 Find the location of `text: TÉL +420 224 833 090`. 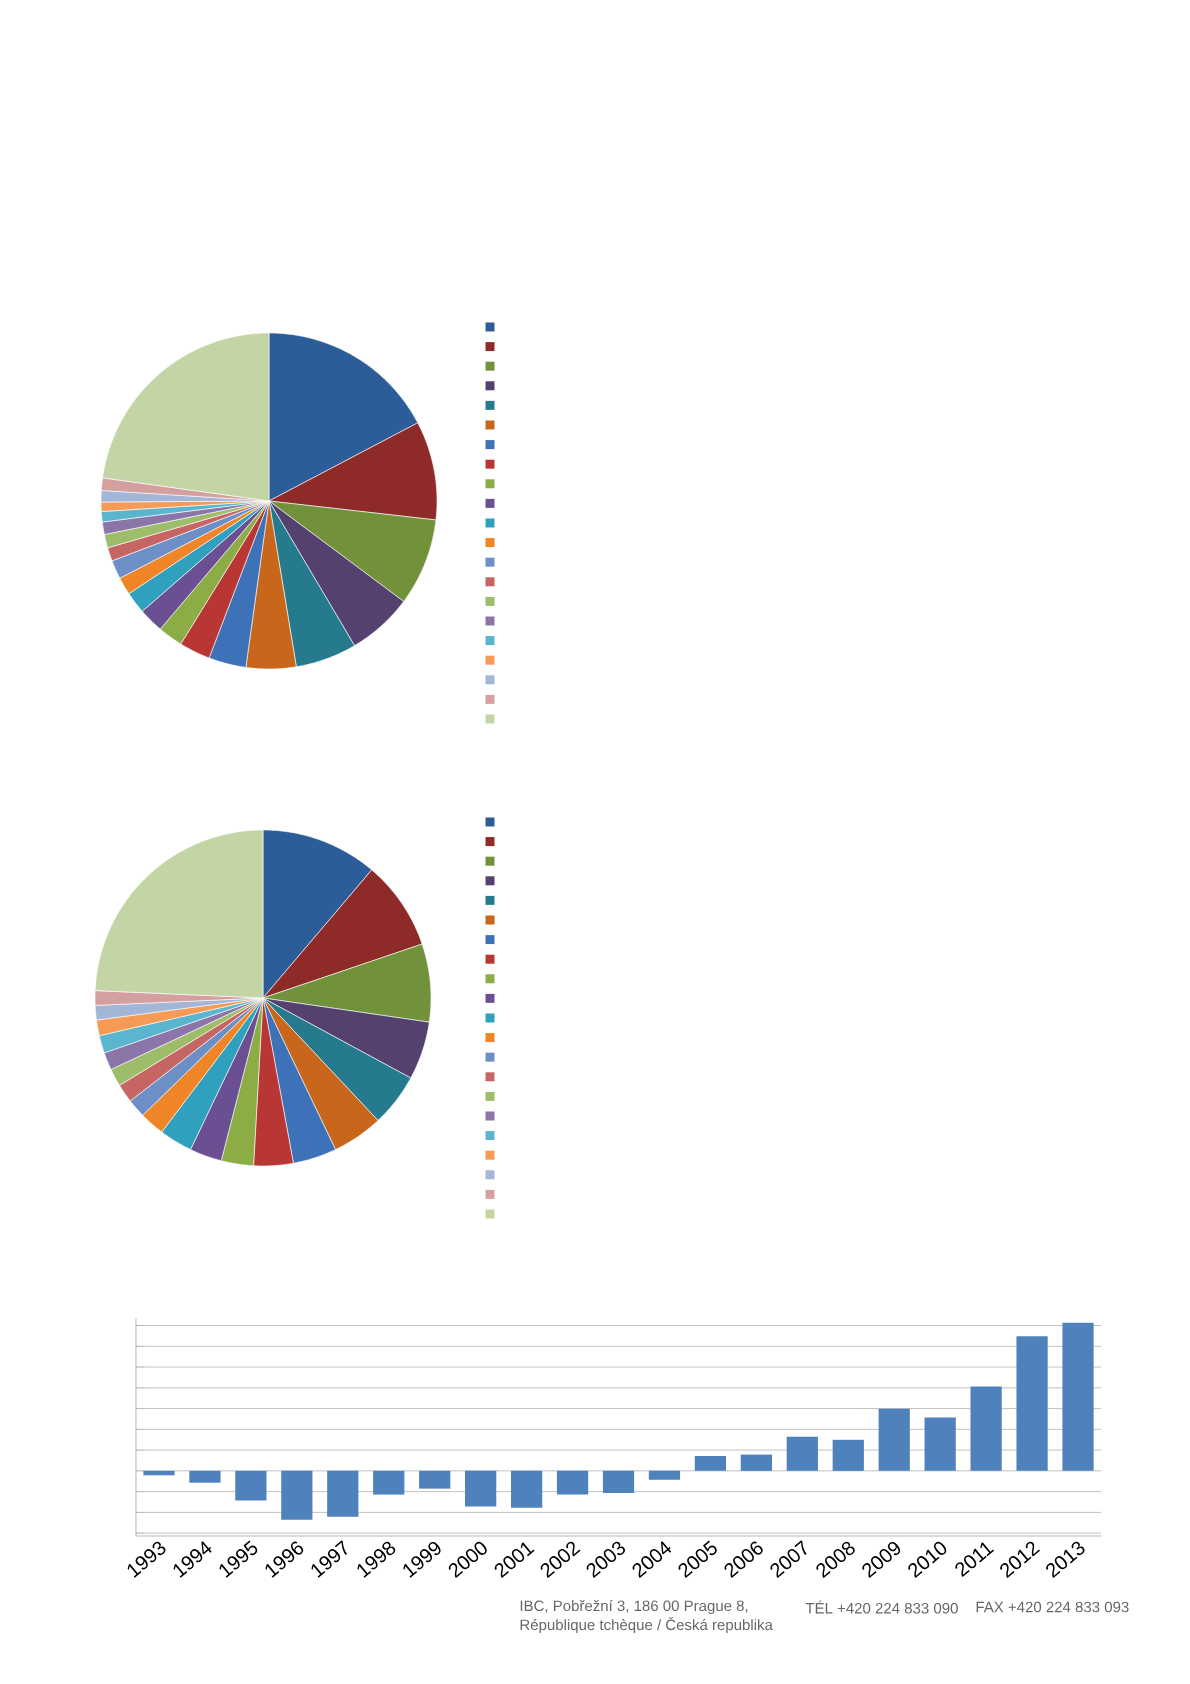

text: TÉL +420 224 833 090 is located at coordinates (881, 1607).